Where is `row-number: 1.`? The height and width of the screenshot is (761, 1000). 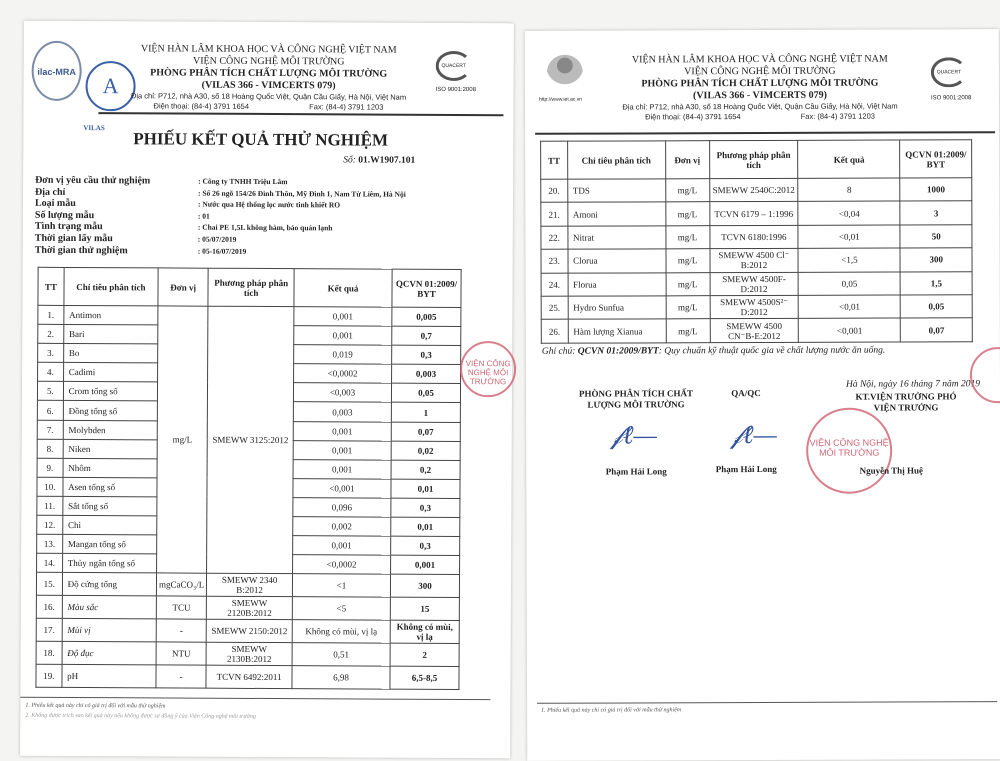
row-number: 1. is located at coordinates (50, 315).